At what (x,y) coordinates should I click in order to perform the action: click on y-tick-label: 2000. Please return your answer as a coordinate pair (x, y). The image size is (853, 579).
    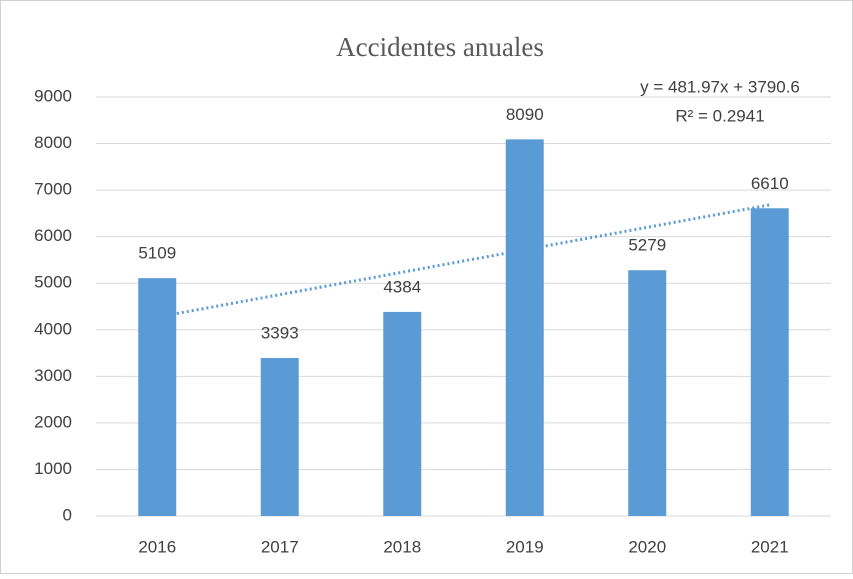
    Looking at the image, I should click on (53, 421).